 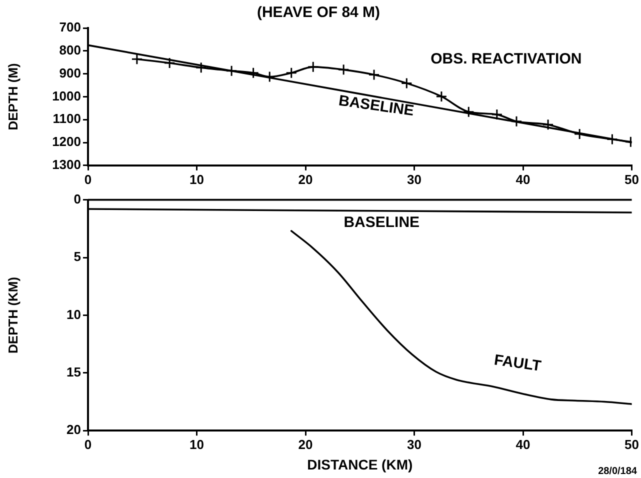 I want to click on text: 28/0/184, so click(x=618, y=471).